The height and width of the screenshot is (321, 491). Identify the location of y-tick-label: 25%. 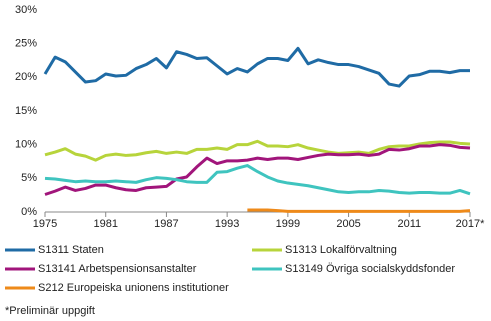
(26, 44).